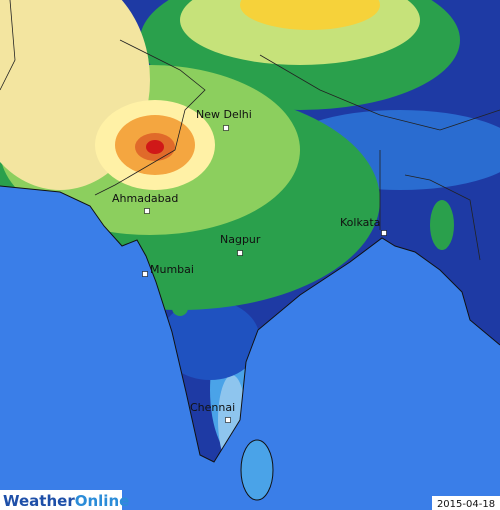  I want to click on logo-box, so click(61, 500).